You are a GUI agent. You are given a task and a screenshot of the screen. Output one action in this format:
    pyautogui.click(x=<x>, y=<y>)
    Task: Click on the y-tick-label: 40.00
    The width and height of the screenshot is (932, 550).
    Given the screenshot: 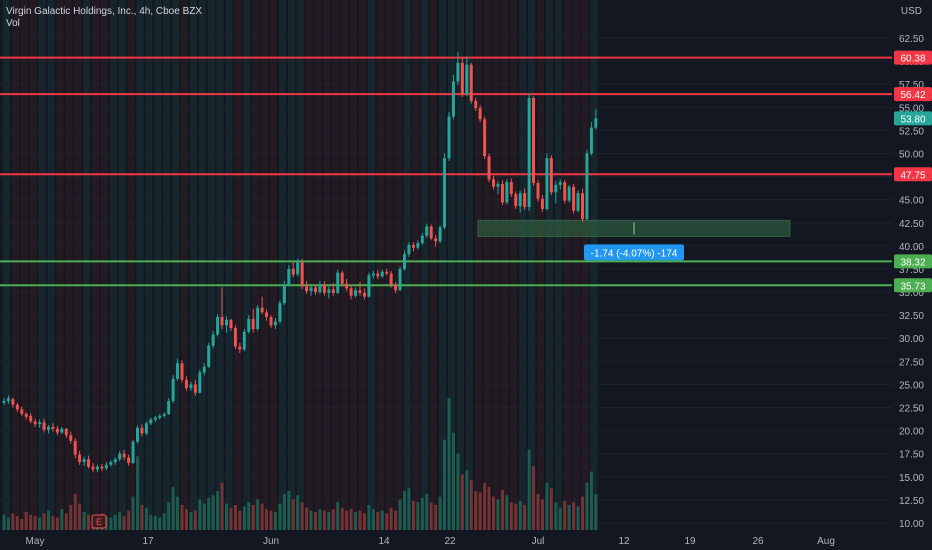 What is the action you would take?
    pyautogui.click(x=911, y=247)
    